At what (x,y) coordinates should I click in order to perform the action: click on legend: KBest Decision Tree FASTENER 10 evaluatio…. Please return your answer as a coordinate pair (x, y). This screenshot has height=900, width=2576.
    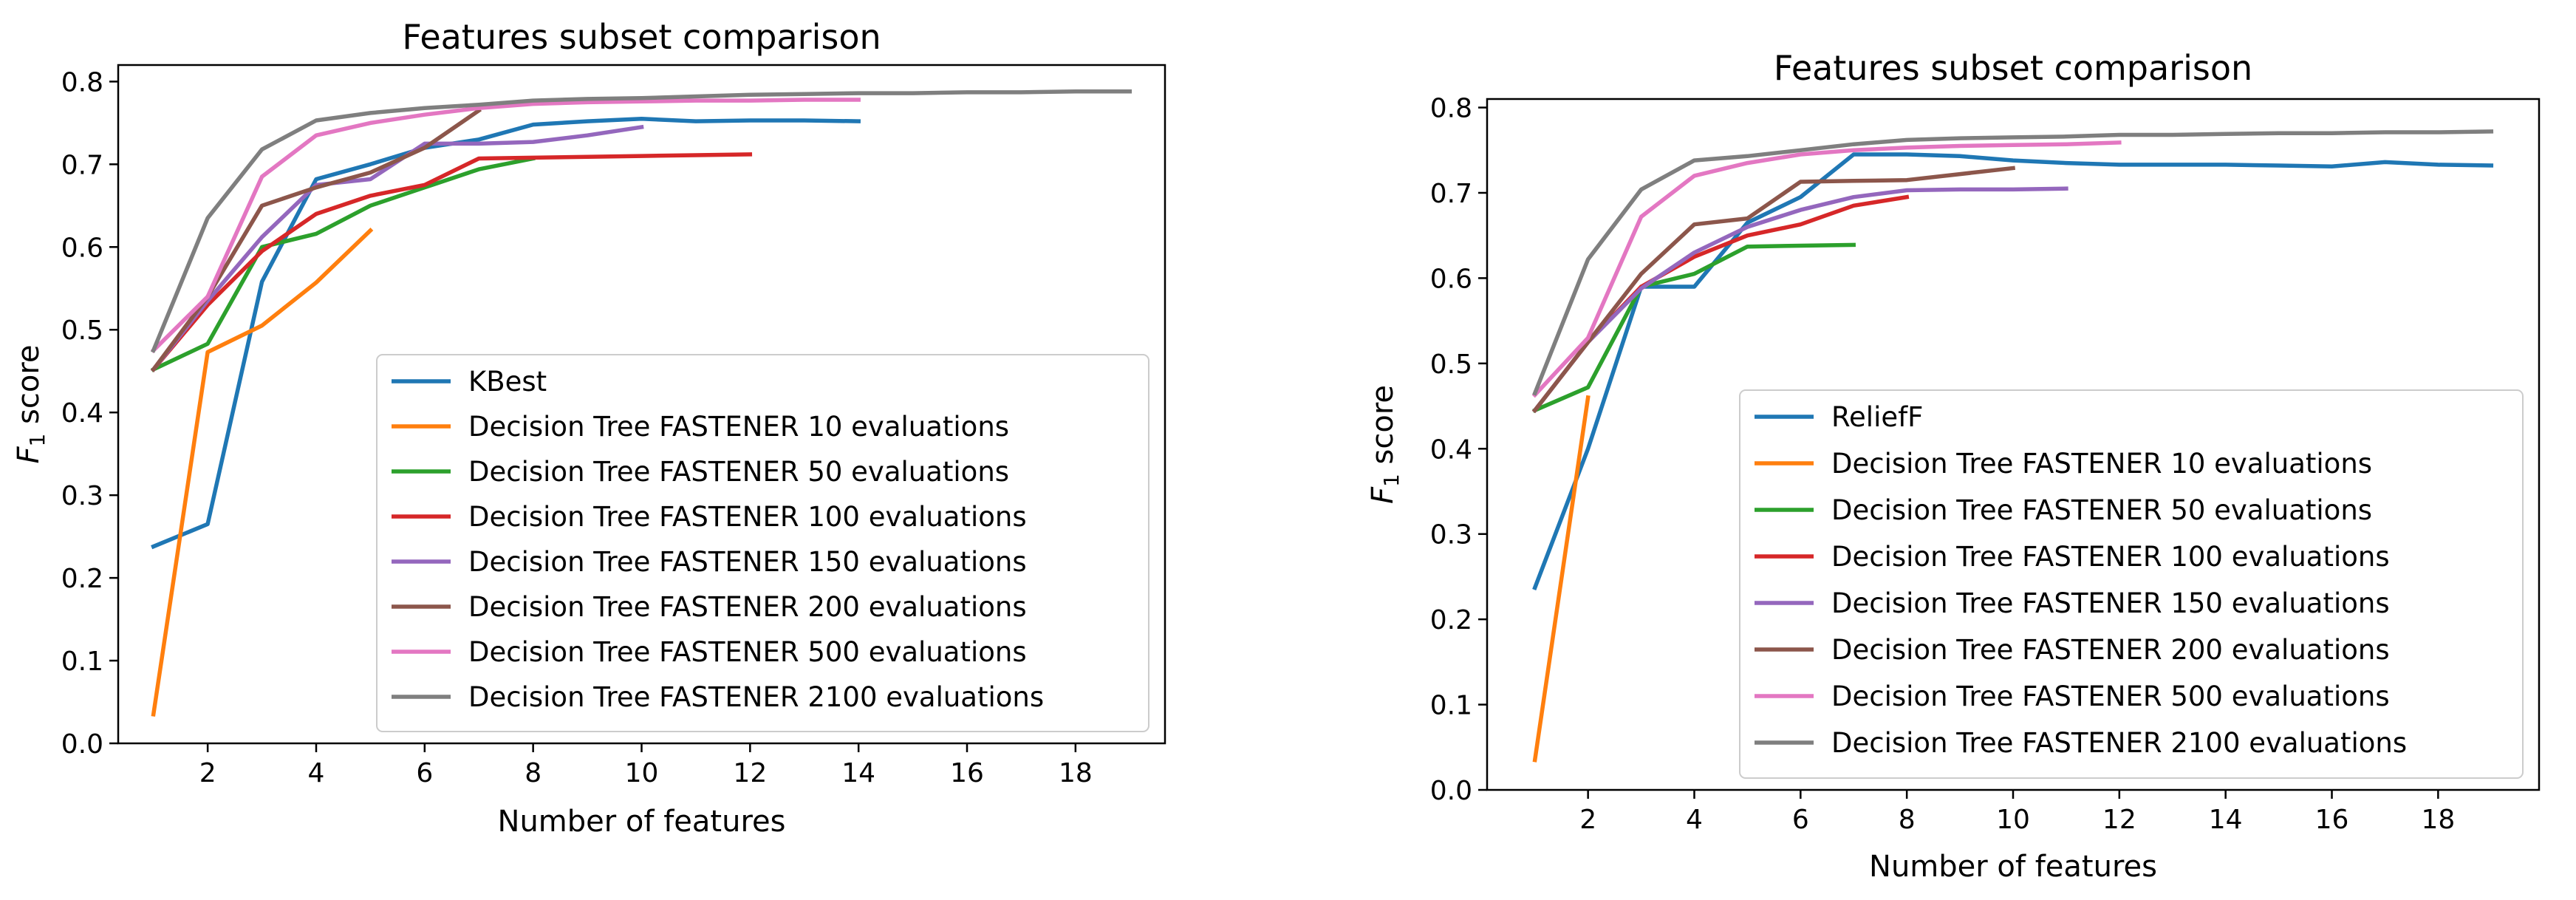
    Looking at the image, I should click on (763, 543).